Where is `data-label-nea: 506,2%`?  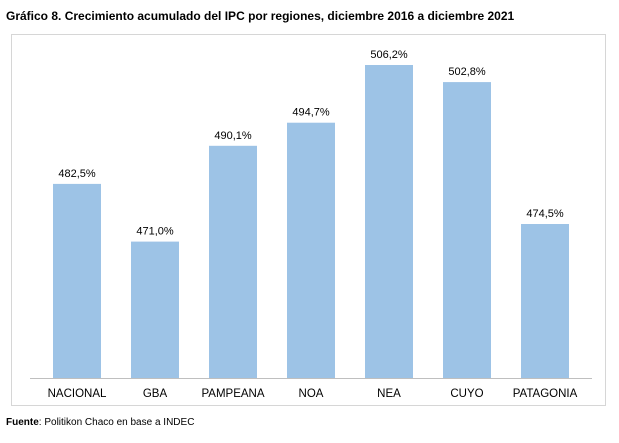 data-label-nea: 506,2% is located at coordinates (389, 55).